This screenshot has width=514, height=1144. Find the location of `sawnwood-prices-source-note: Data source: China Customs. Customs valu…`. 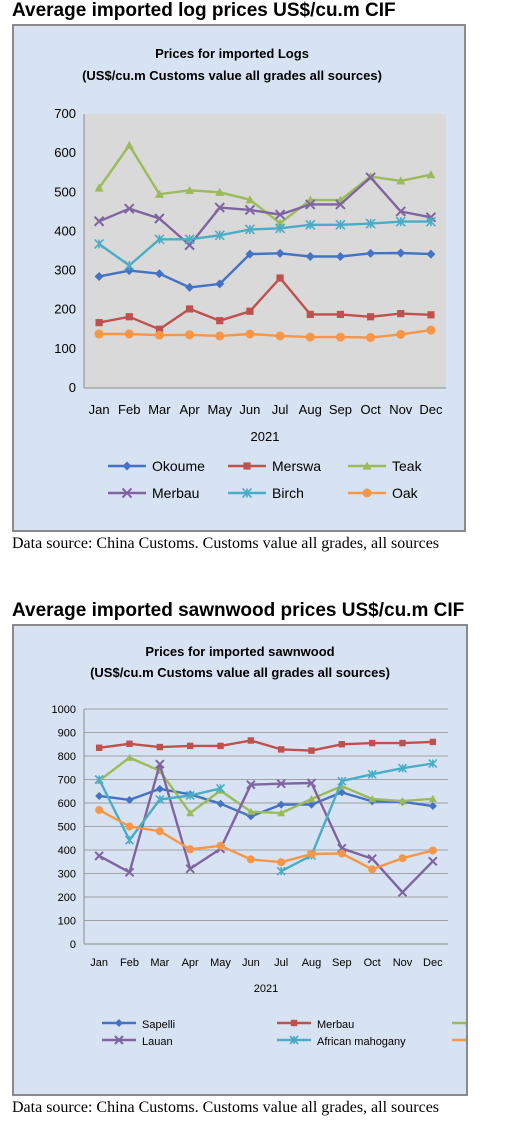

sawnwood-prices-source-note: Data source: China Customs. Customs valu… is located at coordinates (226, 1107).